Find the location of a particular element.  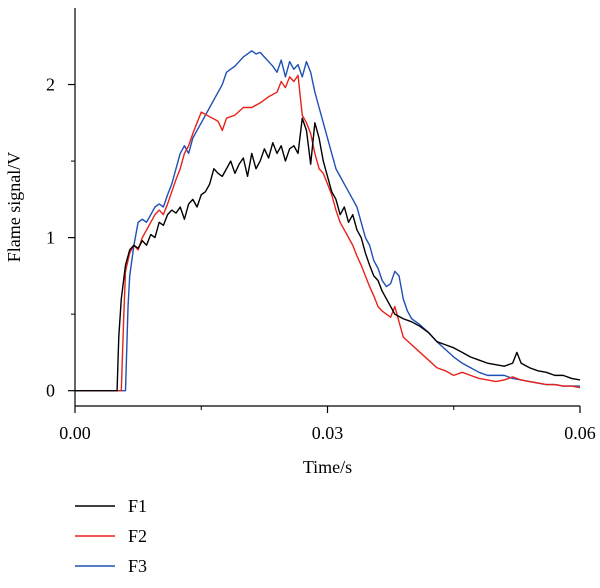

y-tick-label: 2 is located at coordinates (50, 85).